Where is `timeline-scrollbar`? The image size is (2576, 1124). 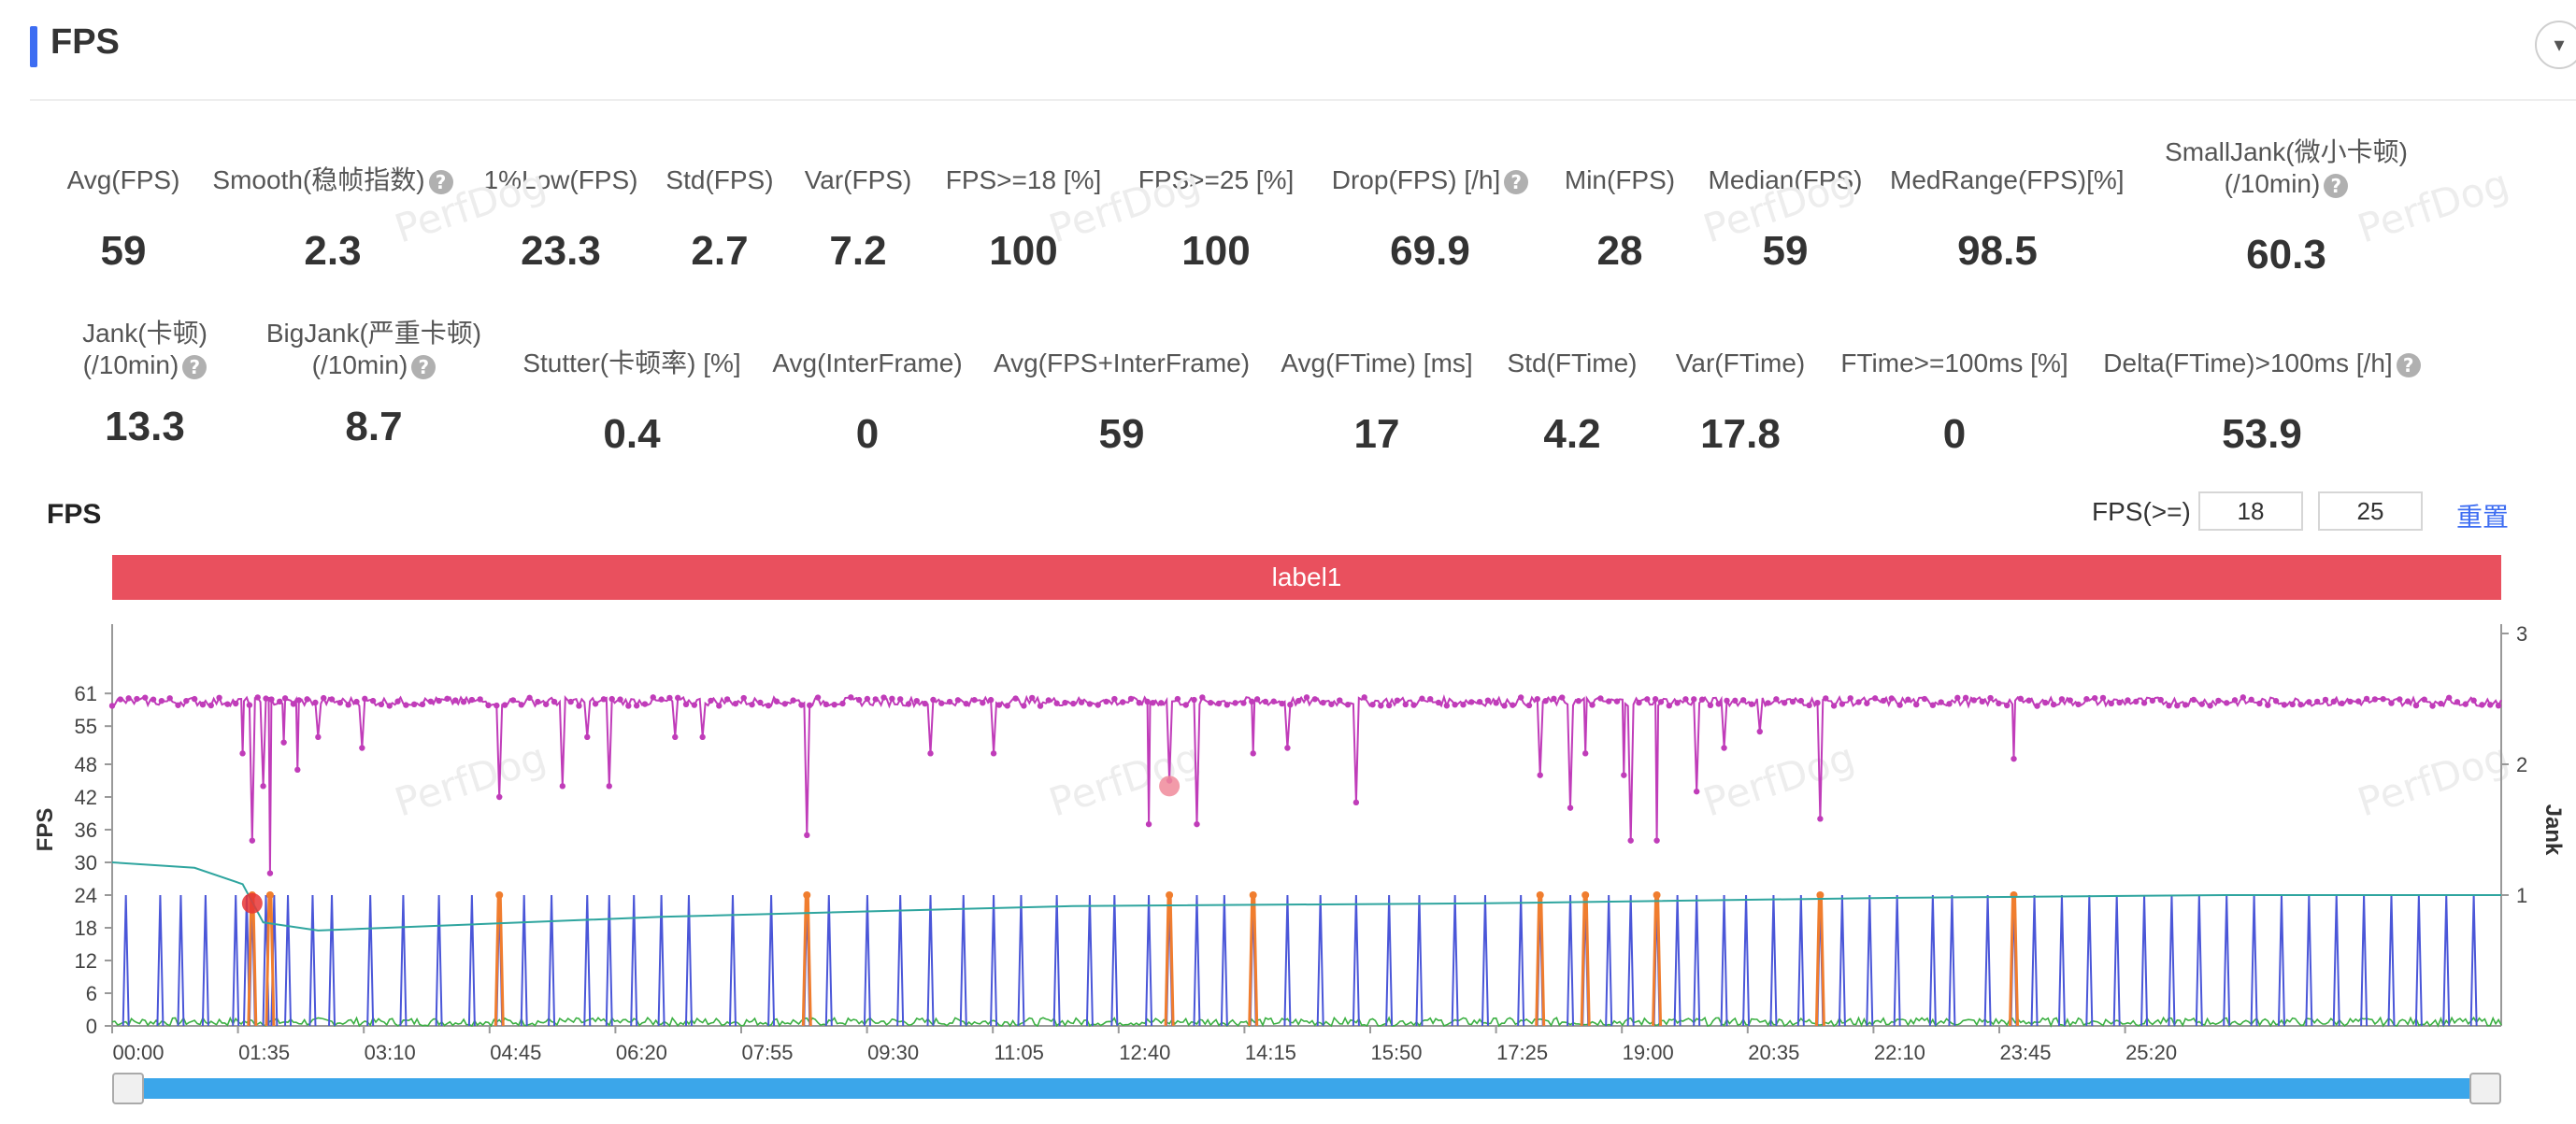
timeline-scrollbar is located at coordinates (1306, 1089).